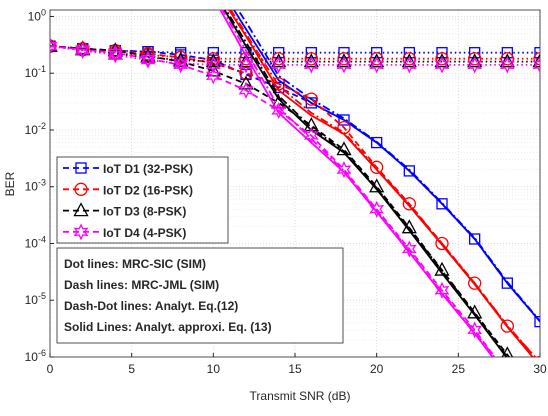 Image resolution: width=548 pixels, height=416 pixels. I want to click on y-tick-label: 10⁻³, so click(35, 186).